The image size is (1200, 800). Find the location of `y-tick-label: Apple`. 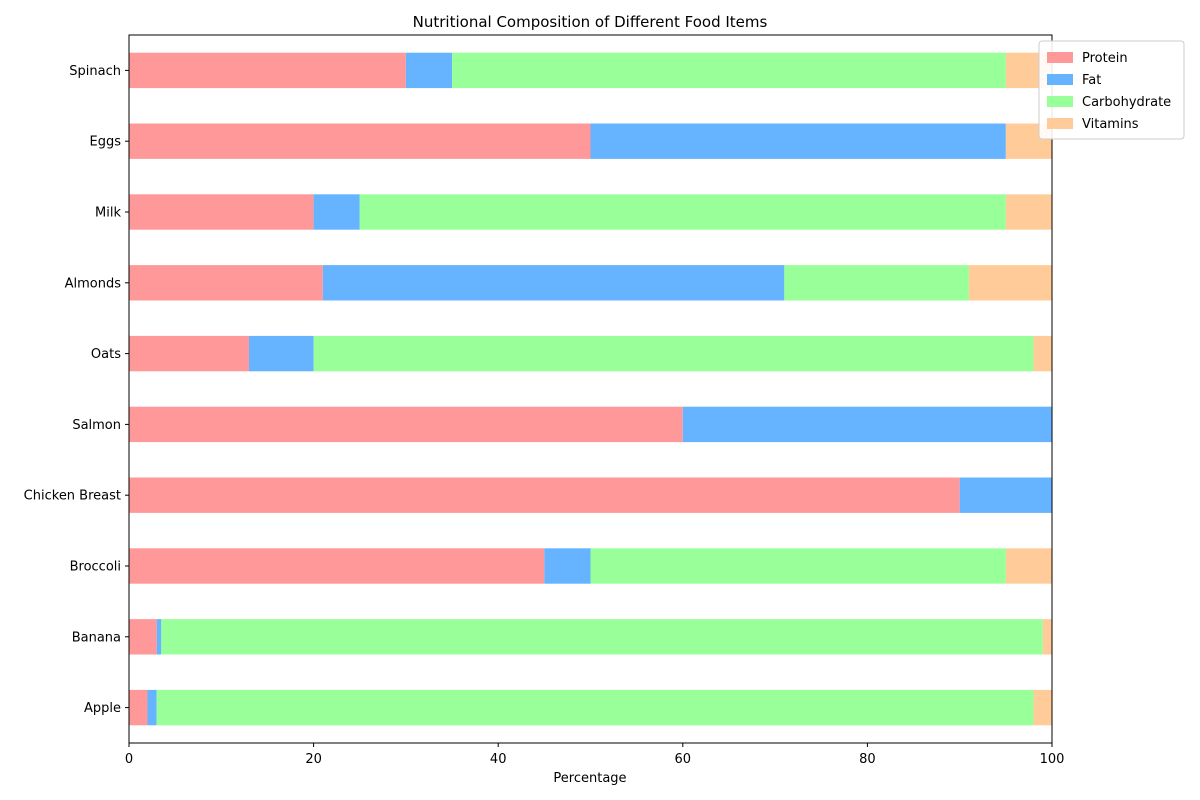

y-tick-label: Apple is located at coordinates (102, 708).